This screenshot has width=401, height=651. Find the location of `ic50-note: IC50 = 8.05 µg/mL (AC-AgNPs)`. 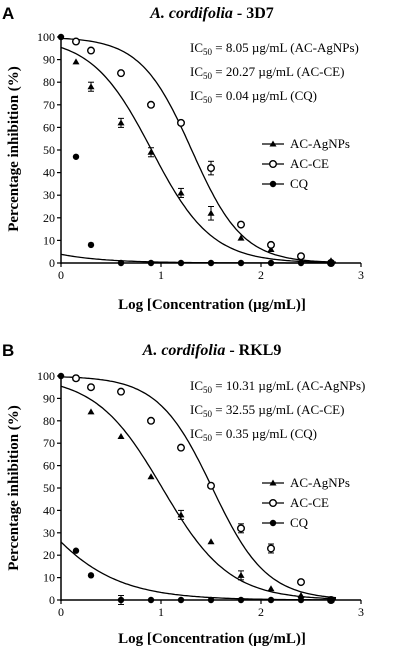

ic50-note: IC50 = 8.05 µg/mL (AC-AgNPs) is located at coordinates (274, 48).